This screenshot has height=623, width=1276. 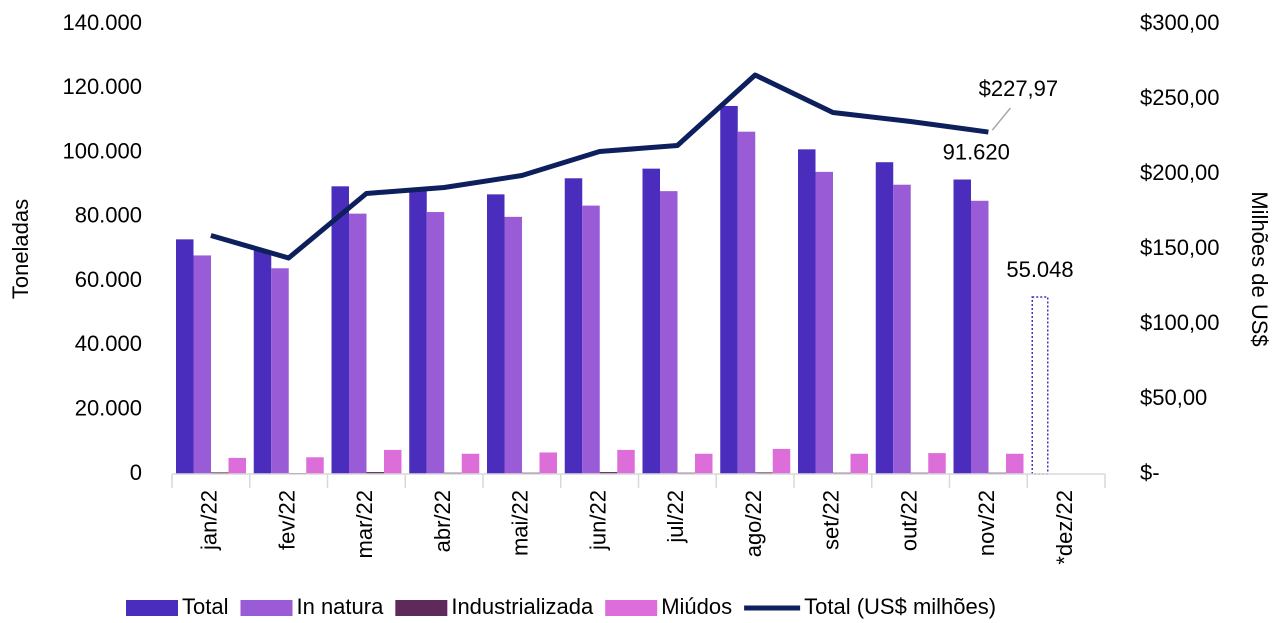 I want to click on legend-label: Total (US$ milhões), so click(x=900, y=606).